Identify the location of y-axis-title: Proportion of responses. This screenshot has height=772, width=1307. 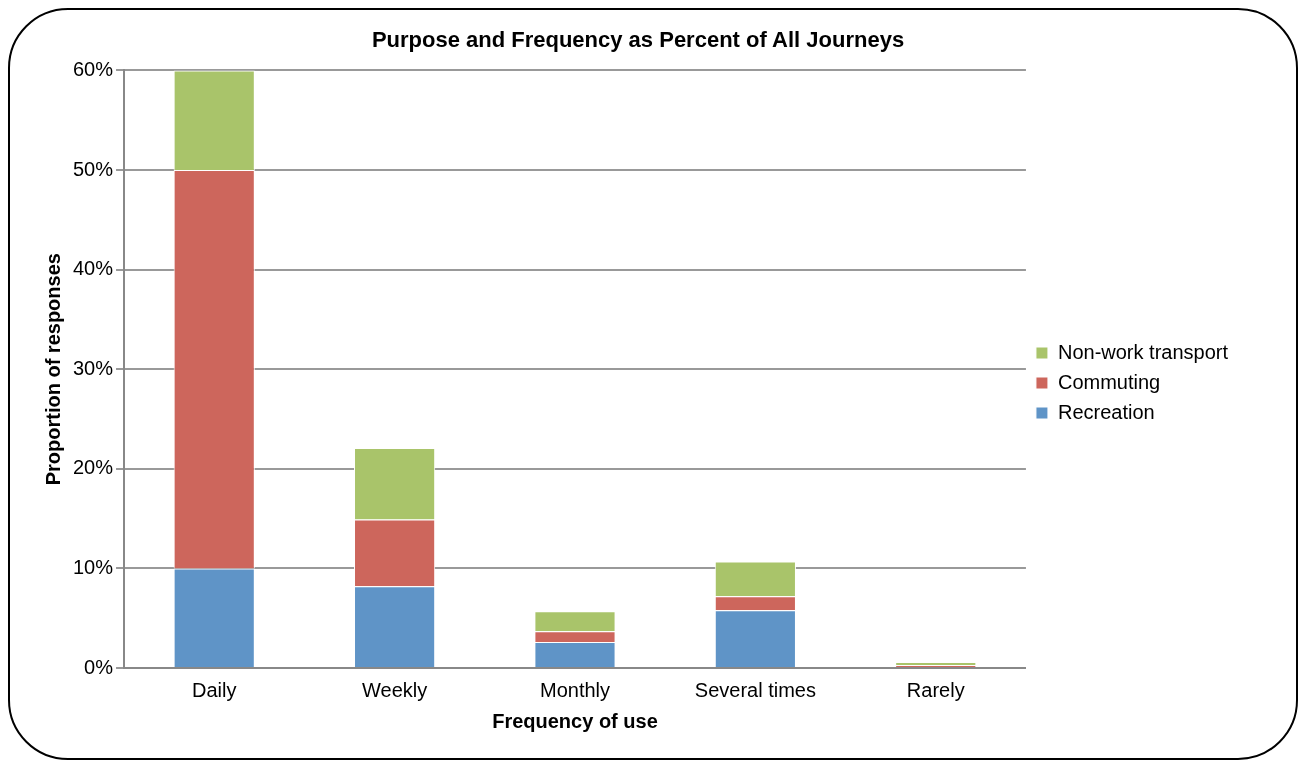
(52, 369).